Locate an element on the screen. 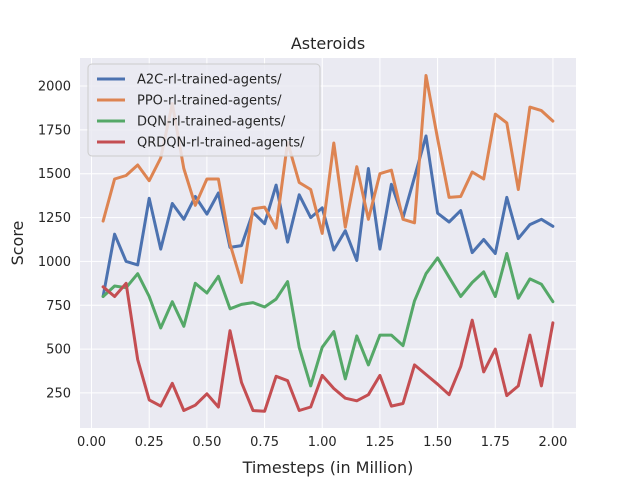 The height and width of the screenshot is (480, 640). legend-label: A2C-rl-trained-agents/ is located at coordinates (209, 80).